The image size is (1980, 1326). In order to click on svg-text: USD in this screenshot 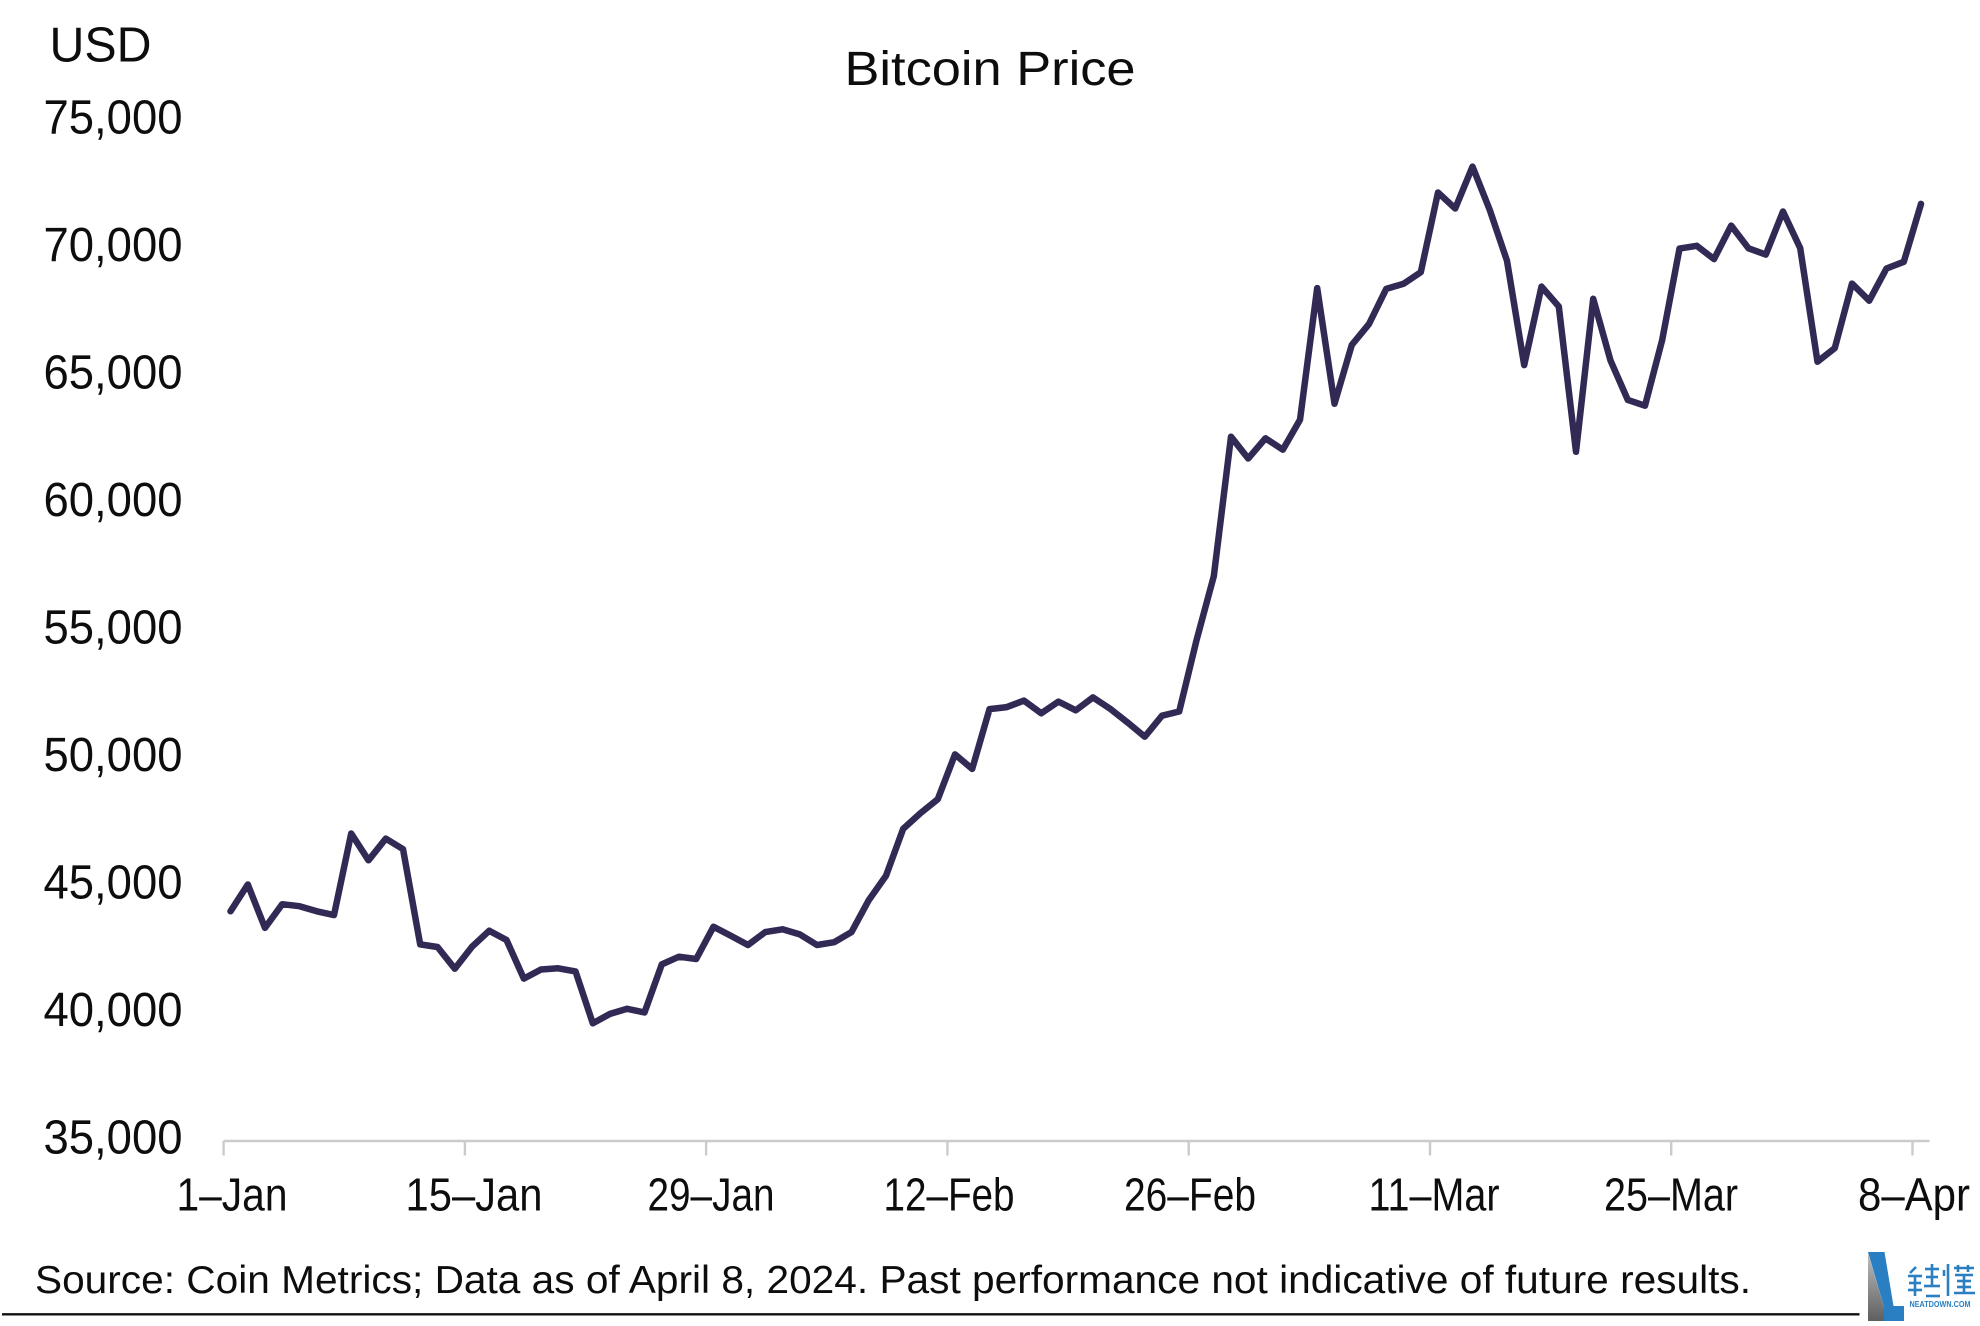, I will do `click(101, 46)`.